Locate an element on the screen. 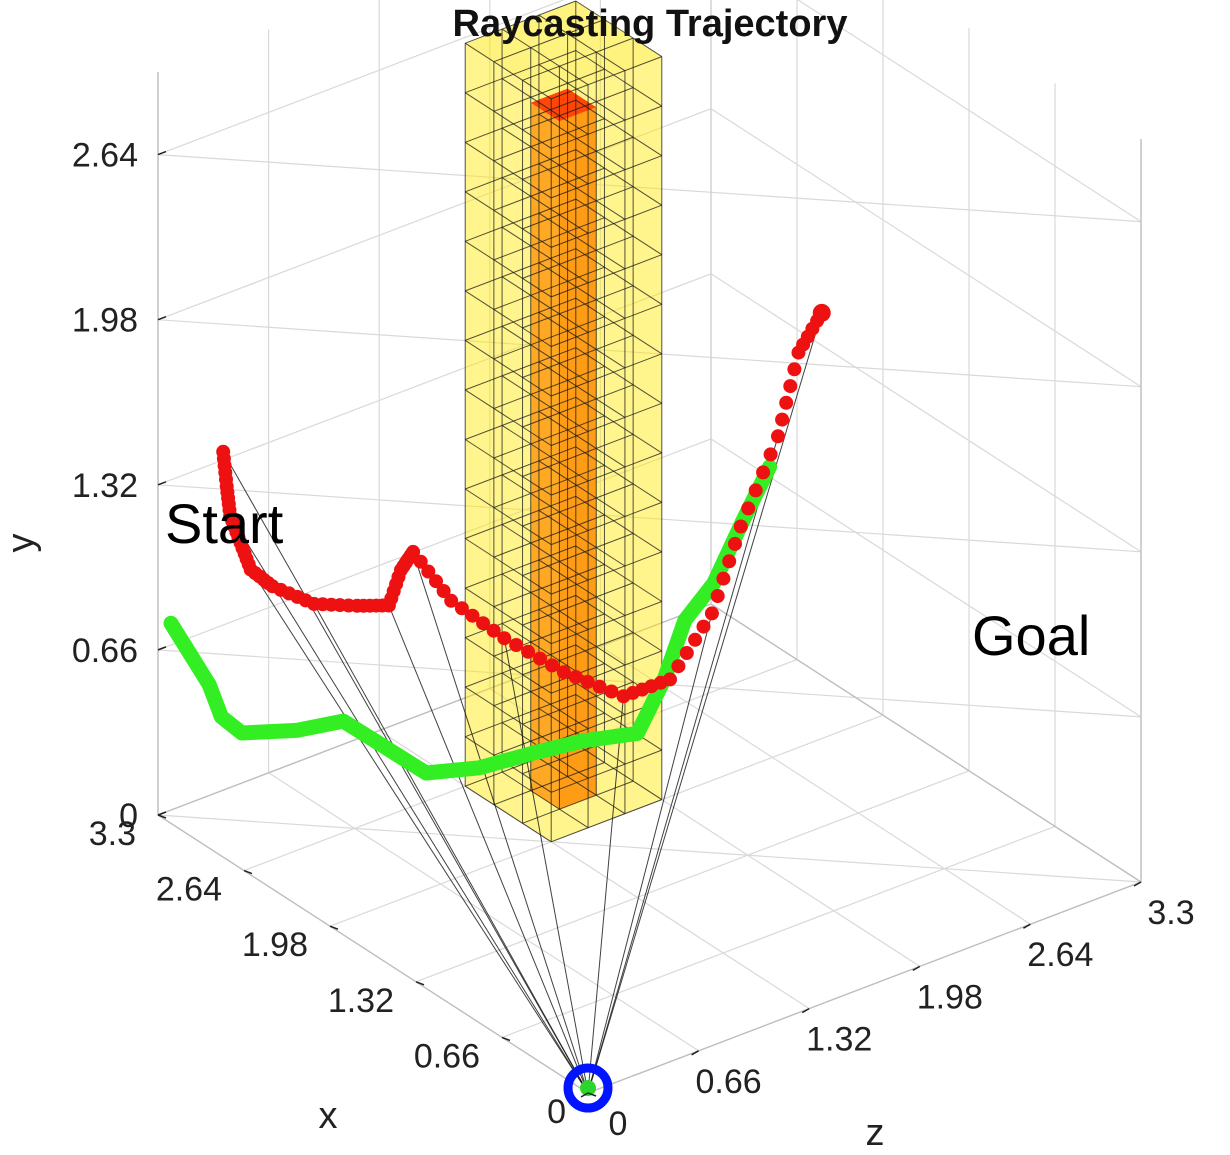 The height and width of the screenshot is (1155, 1230). sensor-origin is located at coordinates (588, 1088).